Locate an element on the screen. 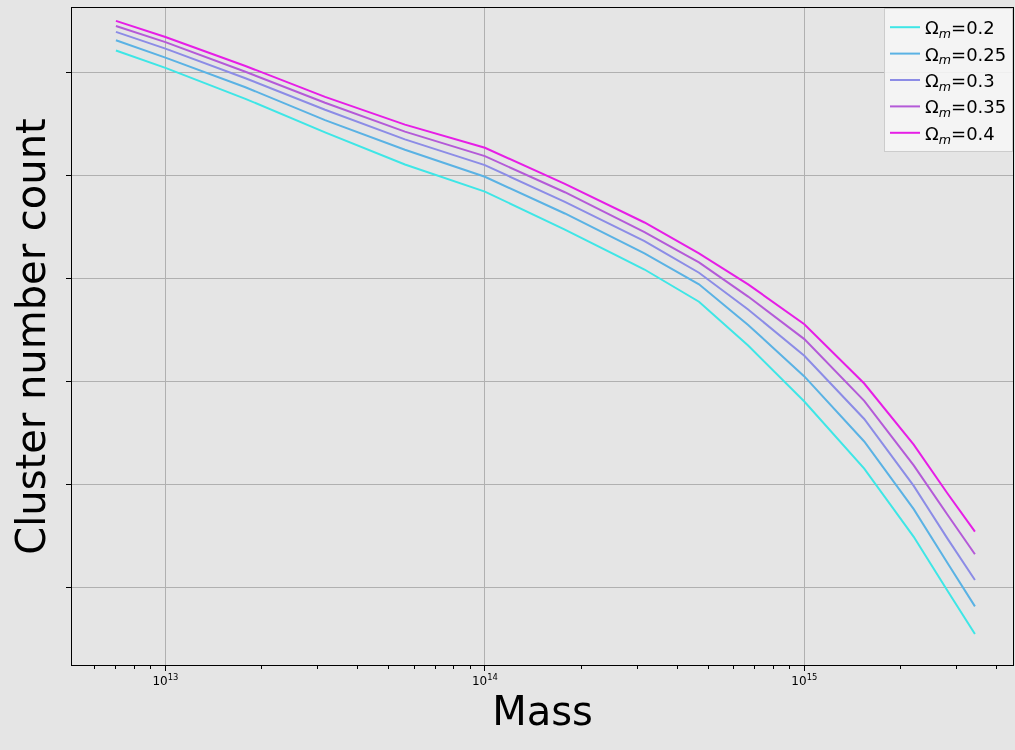  legend-label: Ω$_{m}$=0.2 is located at coordinates (960, 29).